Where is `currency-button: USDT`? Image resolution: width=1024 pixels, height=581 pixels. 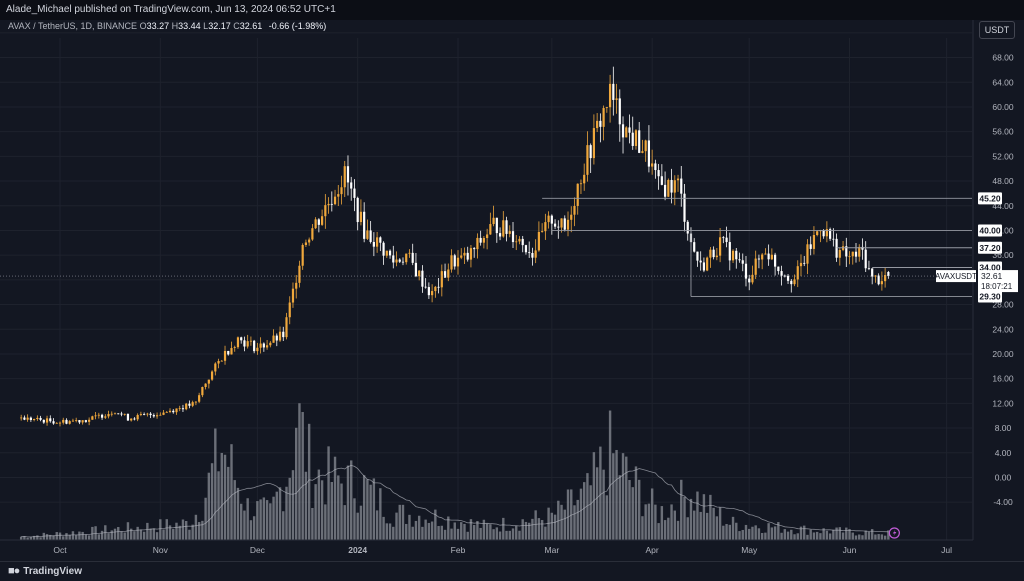
currency-button: USDT is located at coordinates (997, 30).